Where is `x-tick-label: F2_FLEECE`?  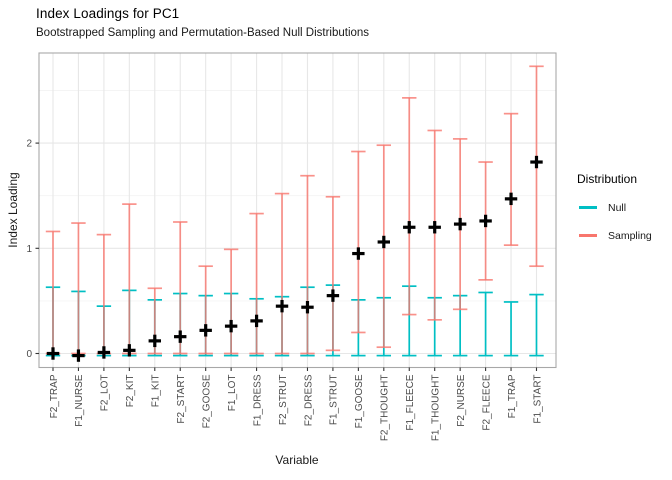 x-tick-label: F2_FLEECE is located at coordinates (486, 402).